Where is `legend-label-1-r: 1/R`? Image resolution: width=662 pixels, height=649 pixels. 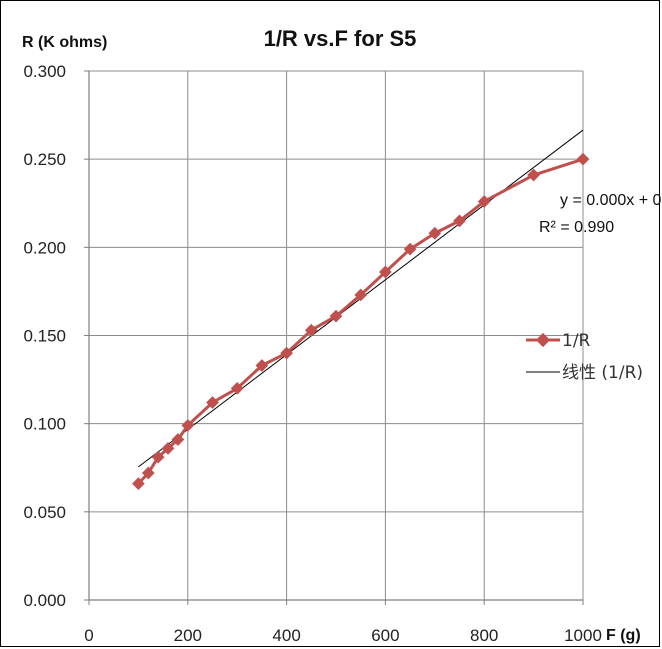 legend-label-1-r: 1/R is located at coordinates (576, 341).